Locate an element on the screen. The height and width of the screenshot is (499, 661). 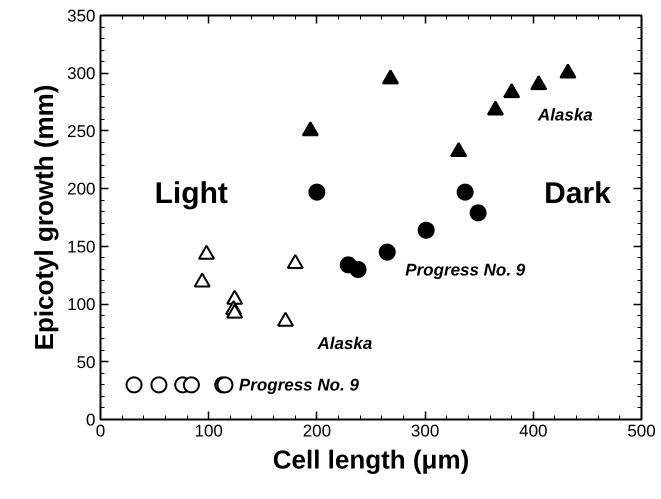
x-tick-label: 100 is located at coordinates (208, 431).